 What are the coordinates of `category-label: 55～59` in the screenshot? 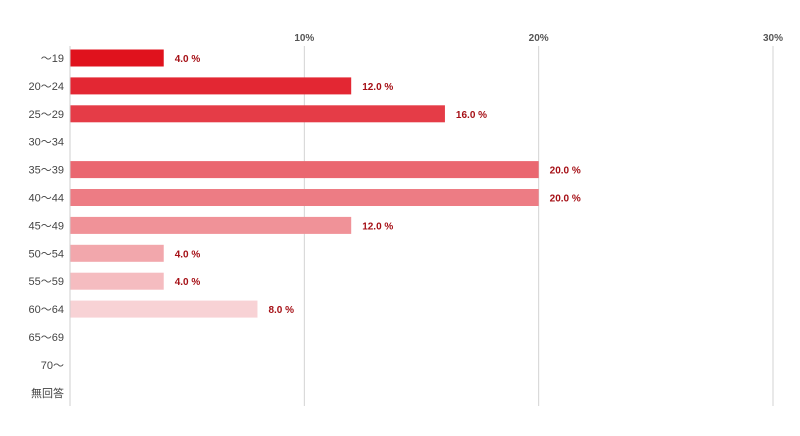 It's located at (46, 282).